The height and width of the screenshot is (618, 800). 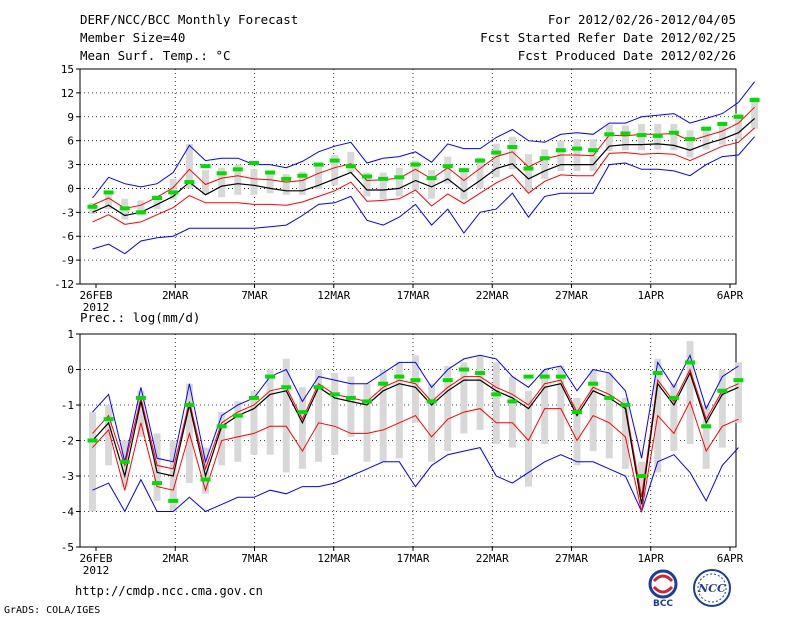 What do you see at coordinates (423, 167) in the screenshot?
I see `series-mean-line` at bounding box center [423, 167].